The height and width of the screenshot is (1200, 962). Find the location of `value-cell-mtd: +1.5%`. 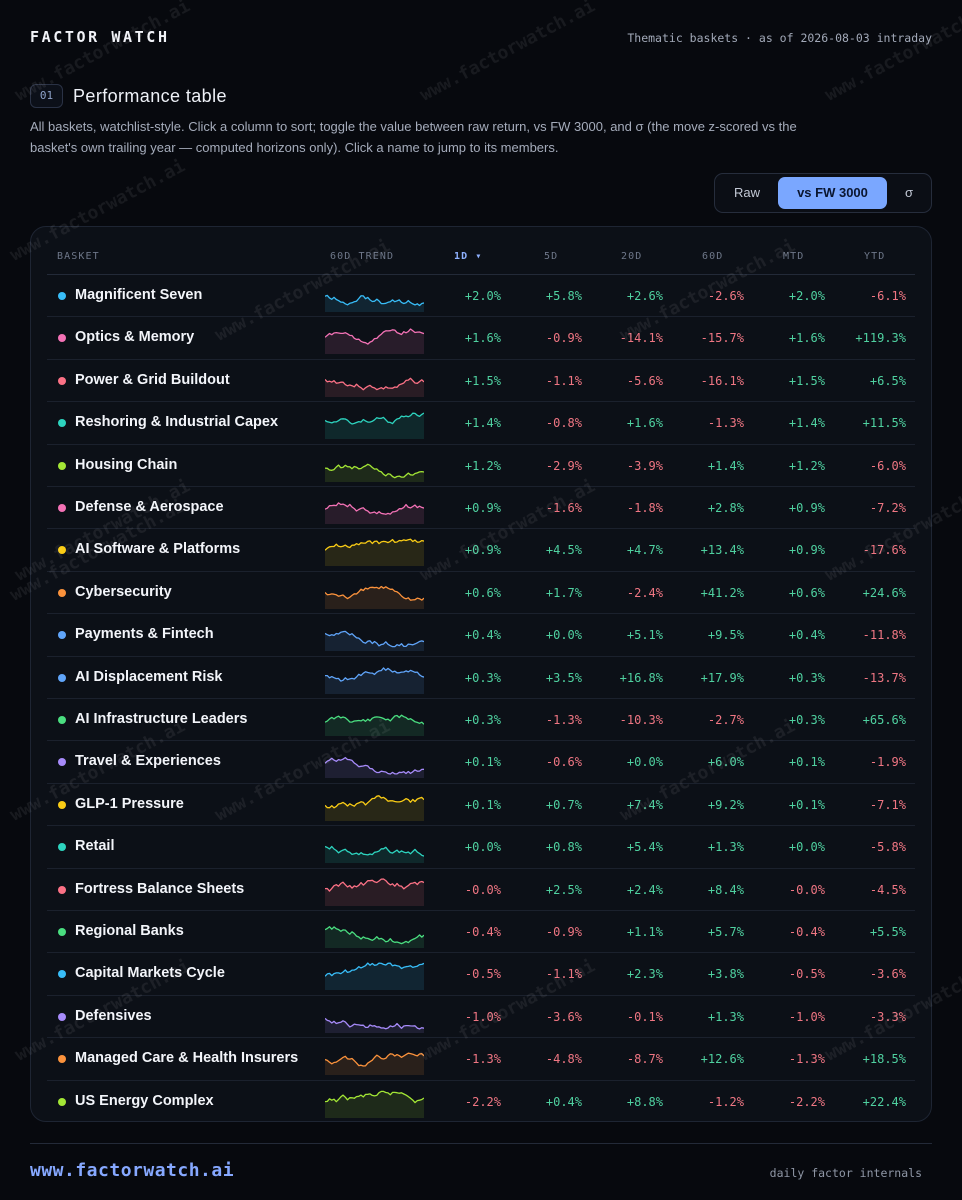

value-cell-mtd: +1.5% is located at coordinates (806, 380).